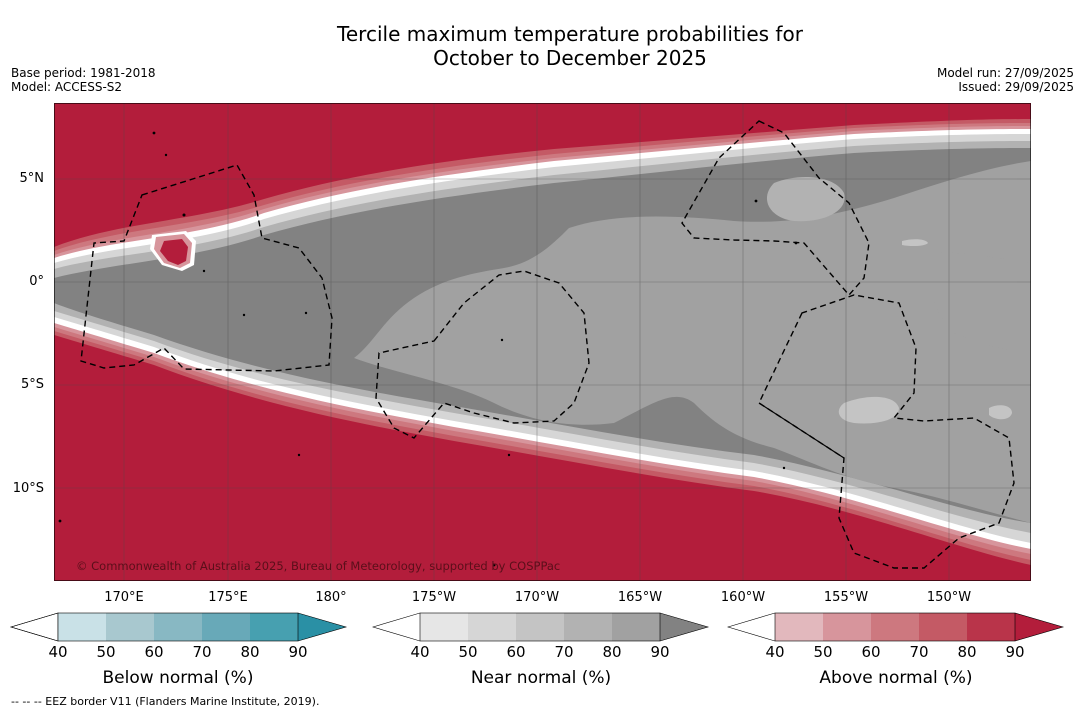 The width and height of the screenshot is (1085, 713). I want to click on colorbar-below-arrow-left, so click(34, 627).